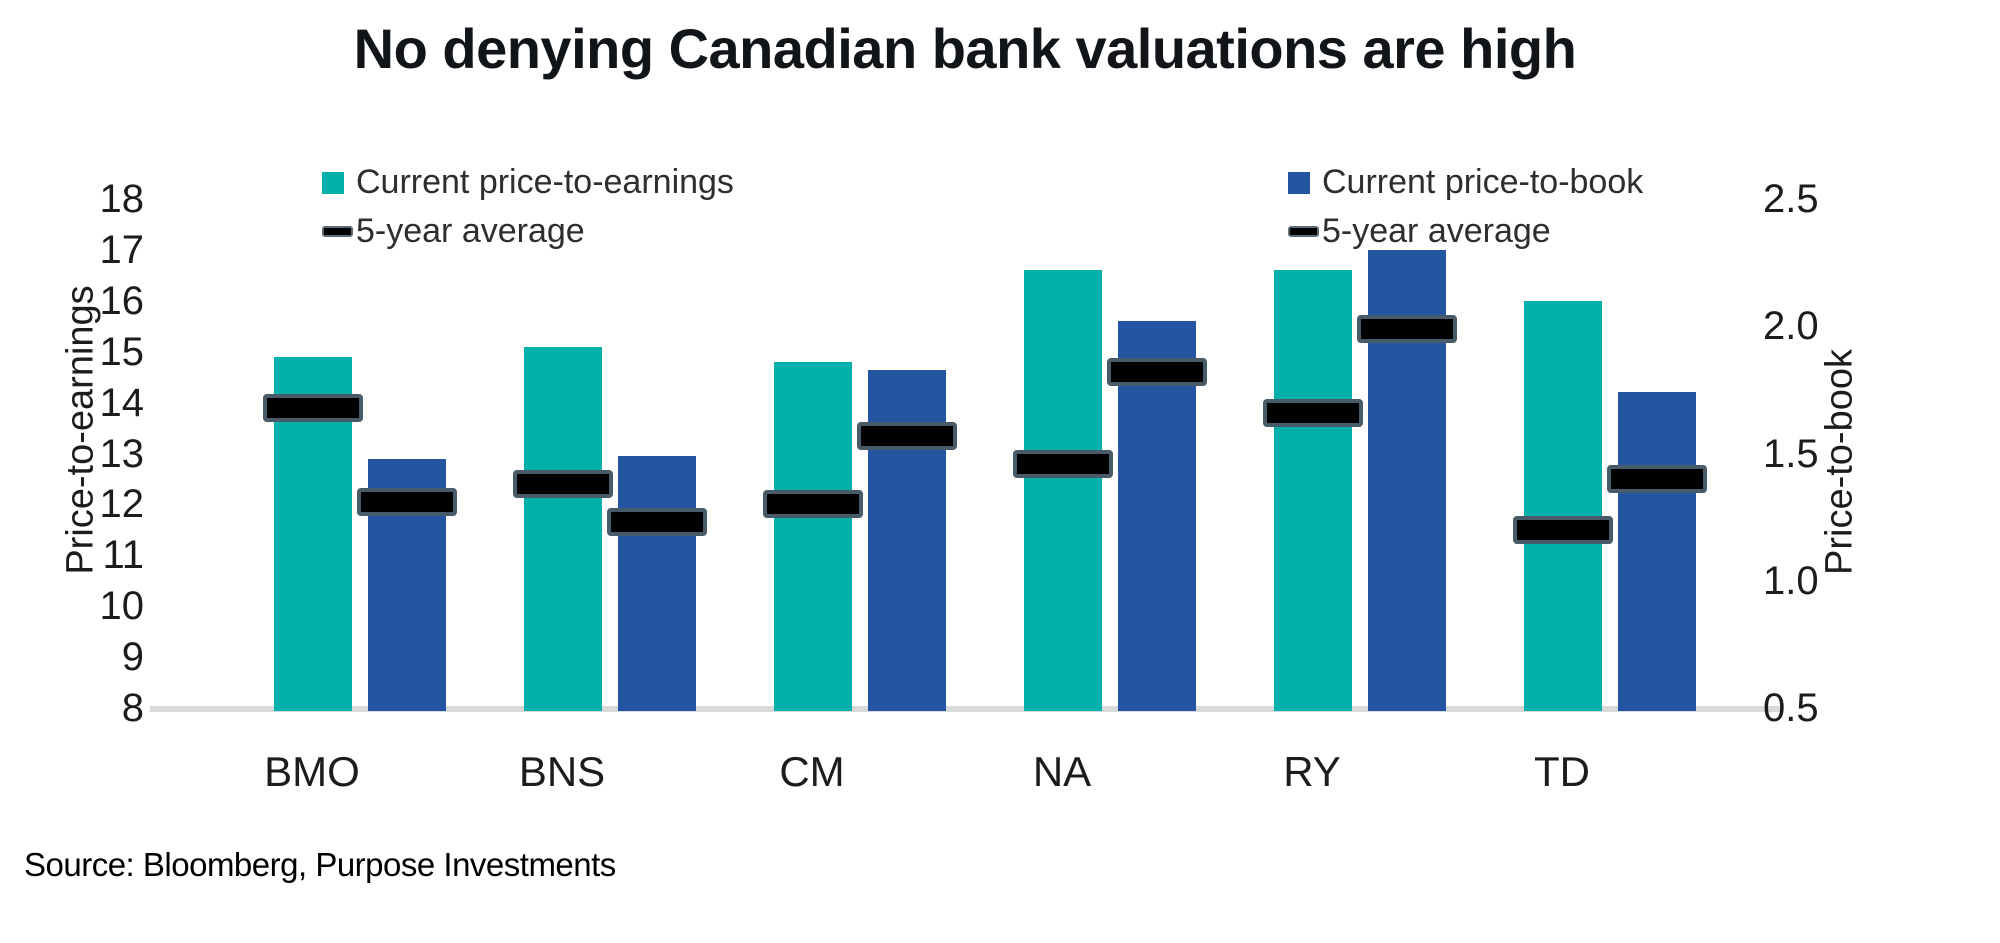 This screenshot has height=943, width=2000. I want to click on bar-pb-NA, so click(1157, 516).